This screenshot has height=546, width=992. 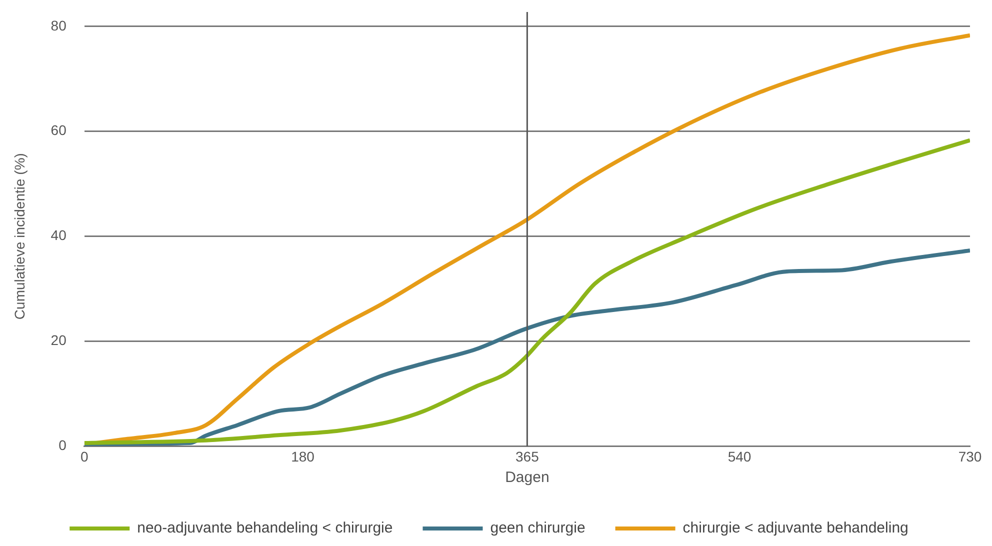 What do you see at coordinates (795, 528) in the screenshot?
I see `legend-label: chirurgie < adjuvante behandeling` at bounding box center [795, 528].